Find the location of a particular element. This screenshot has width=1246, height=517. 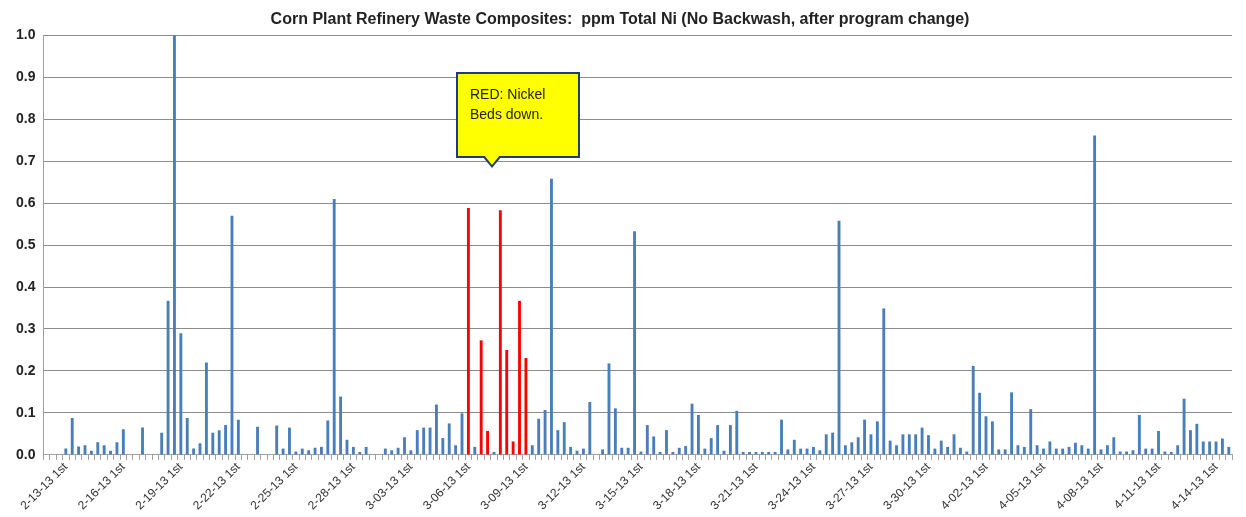

y-tick-label: 0.1 is located at coordinates (25, 411).